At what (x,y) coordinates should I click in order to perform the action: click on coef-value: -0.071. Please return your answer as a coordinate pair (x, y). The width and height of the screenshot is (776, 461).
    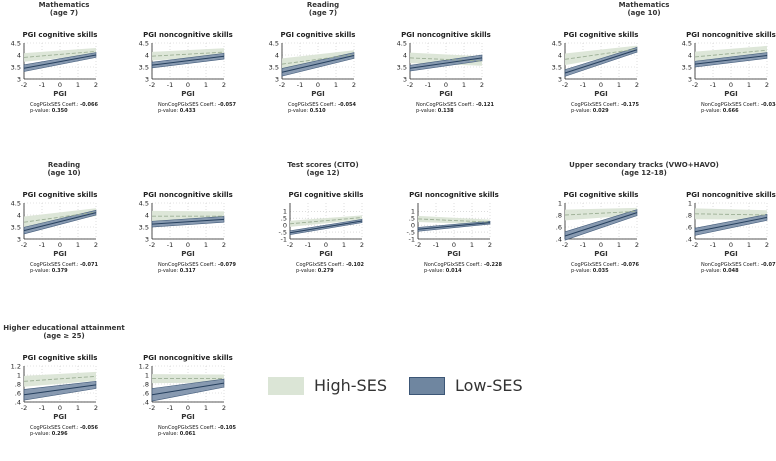
    Looking at the image, I should click on (89, 265).